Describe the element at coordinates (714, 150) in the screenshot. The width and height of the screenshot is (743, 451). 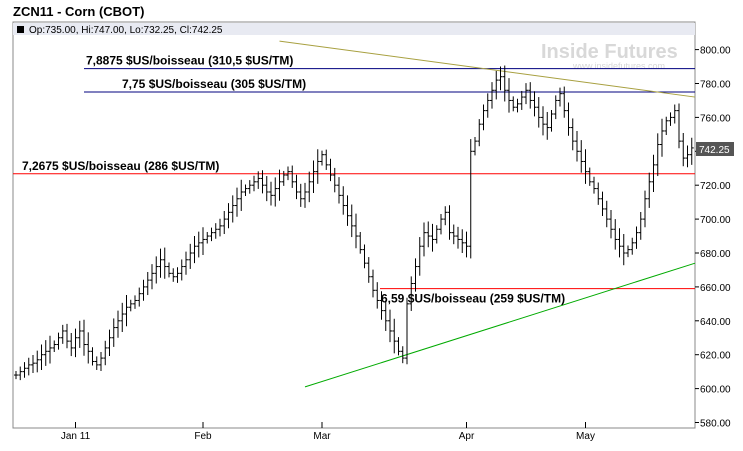
I see `last-price-label: 742.25` at that location.